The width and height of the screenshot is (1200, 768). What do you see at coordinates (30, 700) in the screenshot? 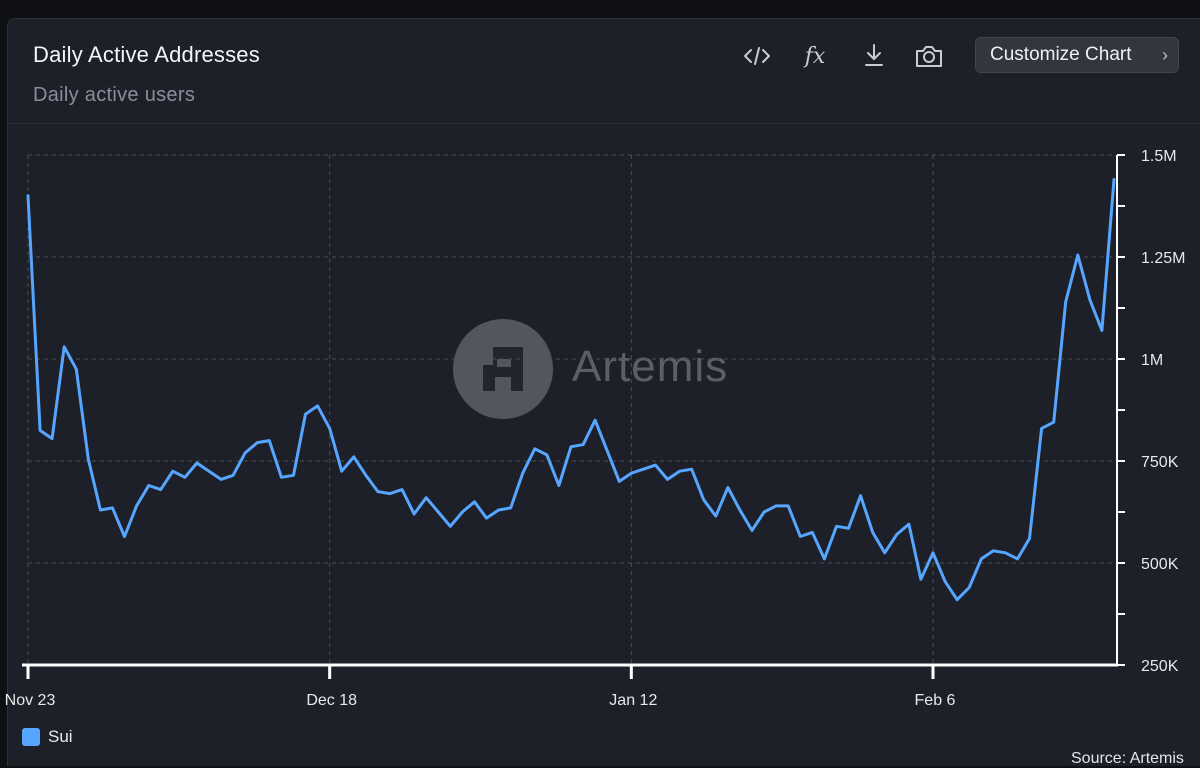
I see `x-tick-label: Nov 23` at bounding box center [30, 700].